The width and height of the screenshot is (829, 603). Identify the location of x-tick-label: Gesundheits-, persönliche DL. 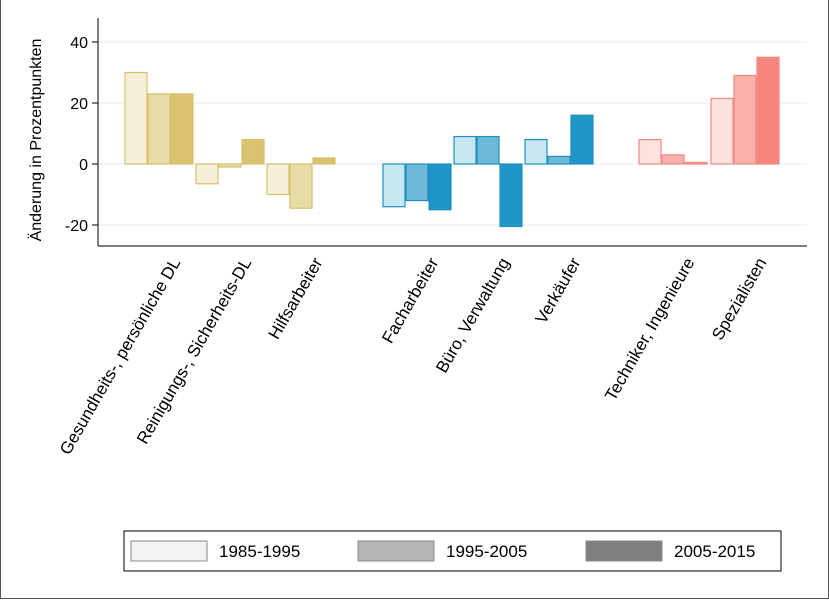
(120, 356).